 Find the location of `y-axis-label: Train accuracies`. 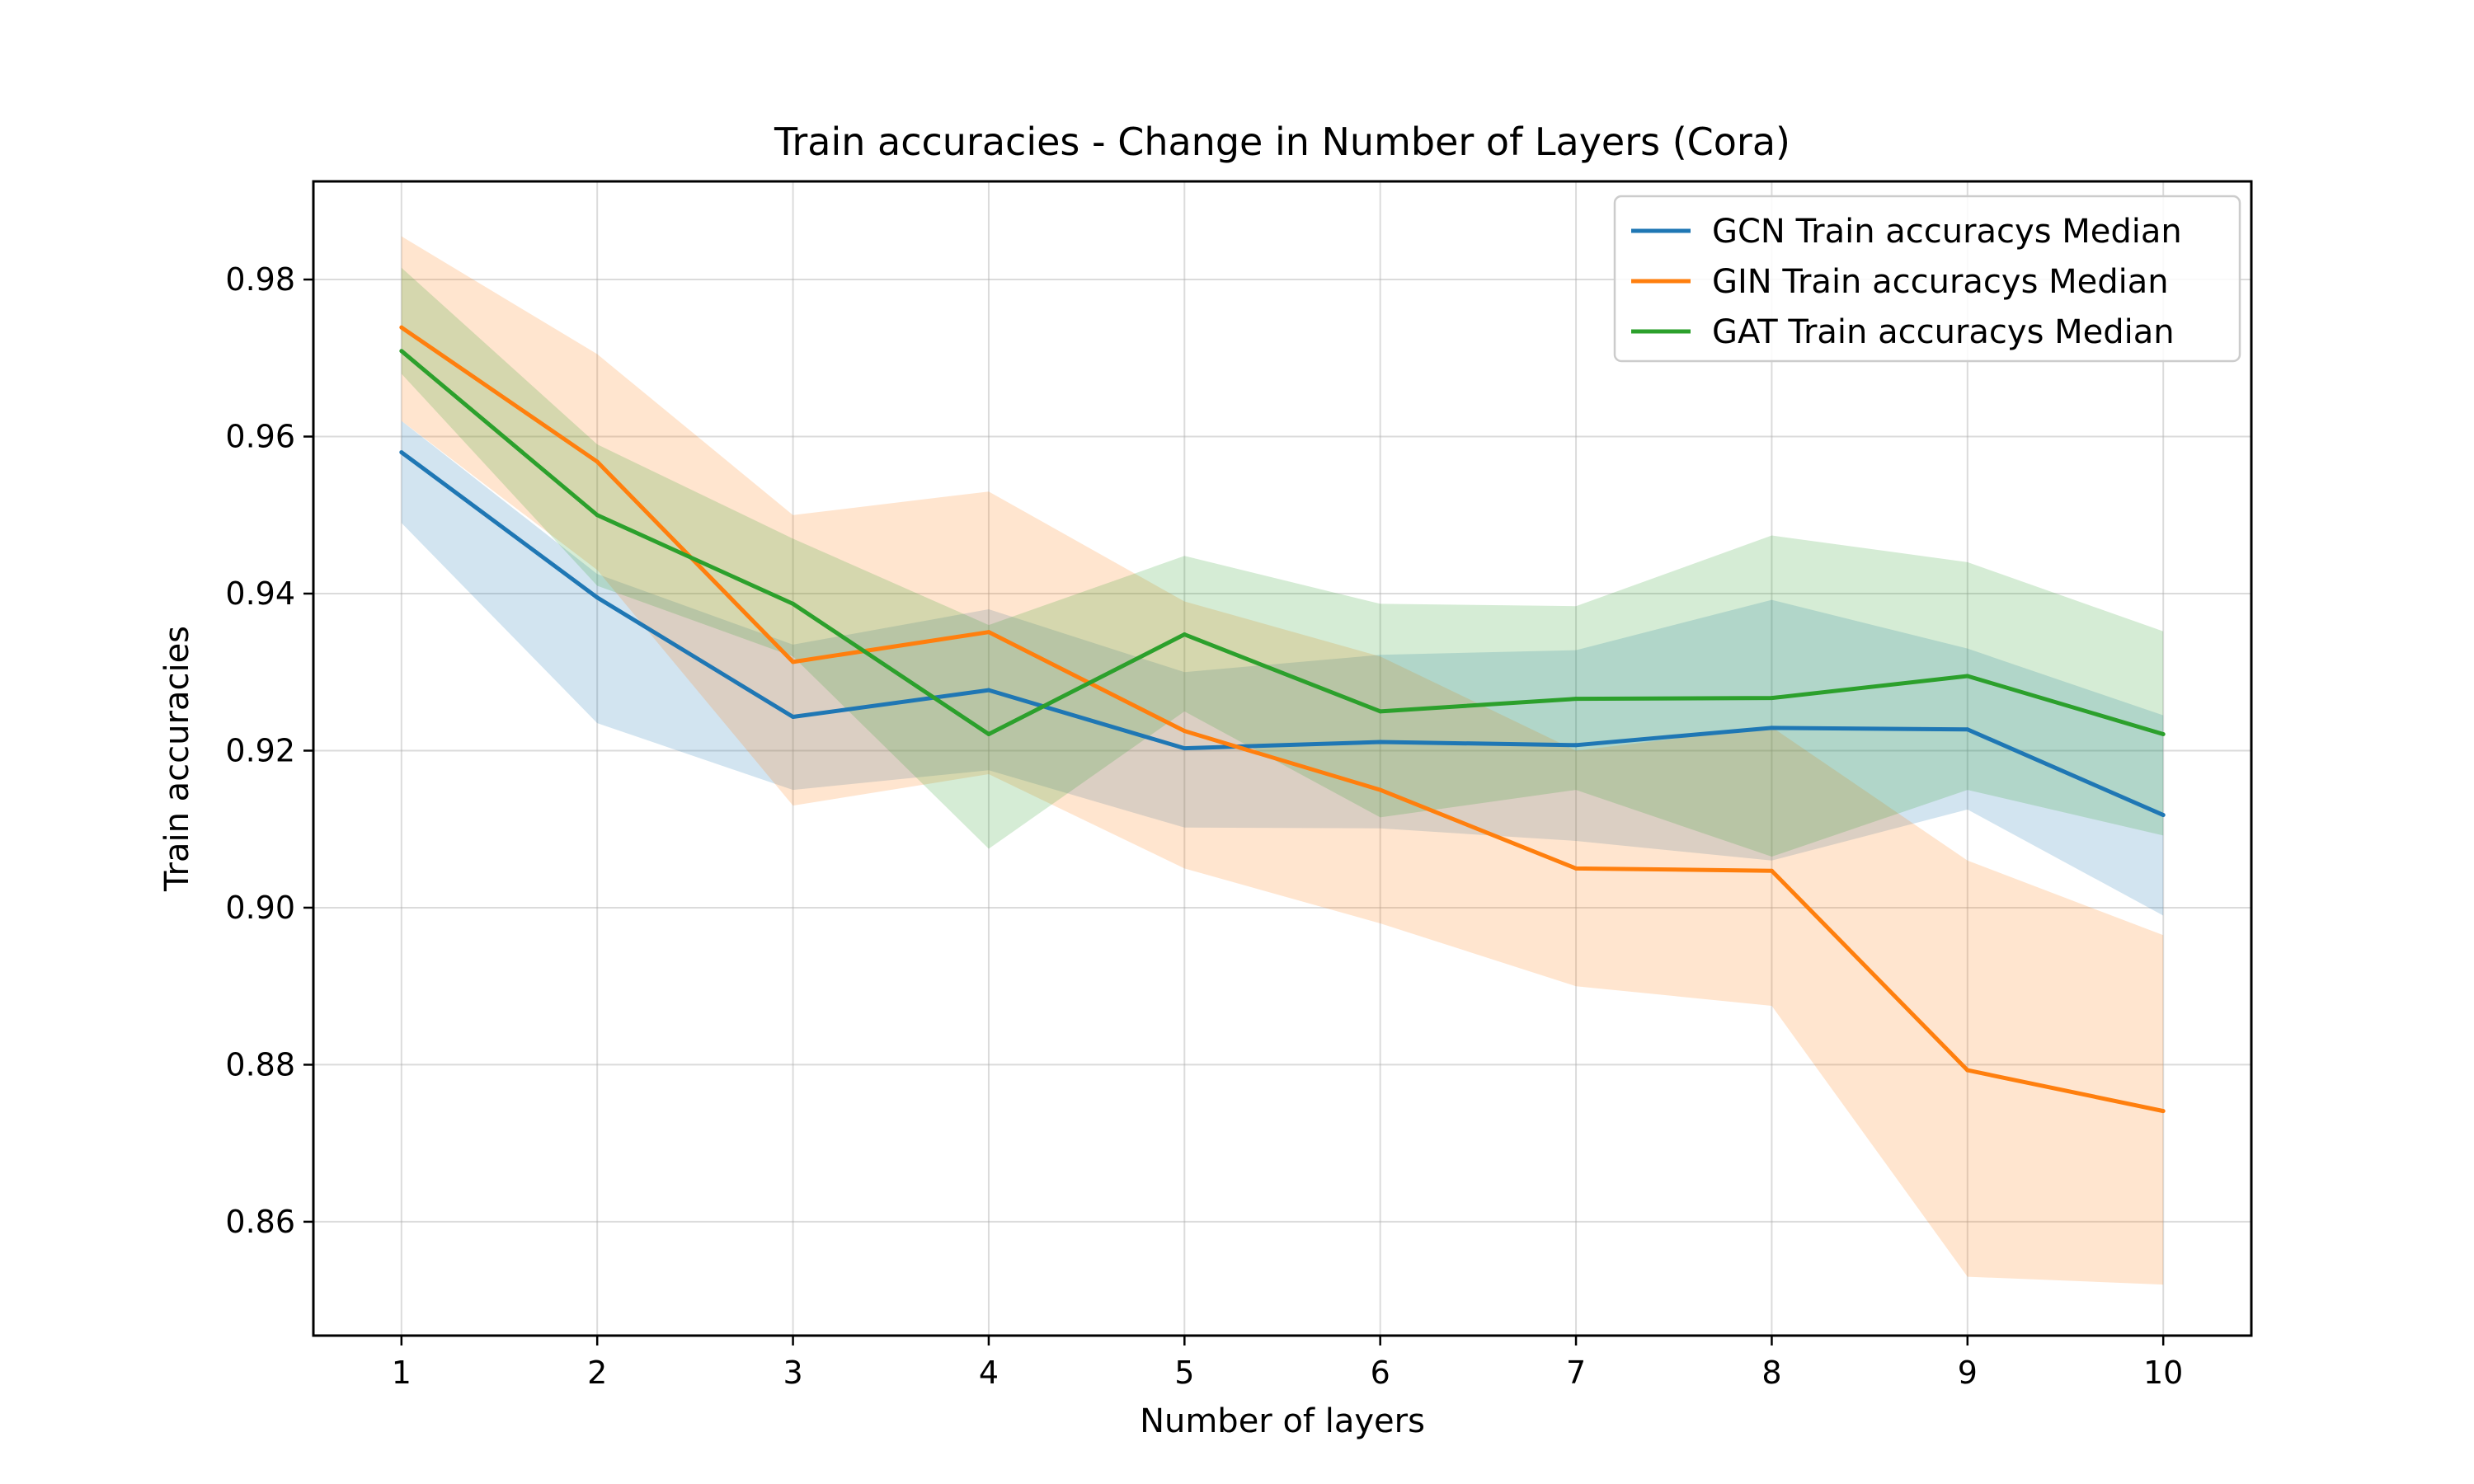

y-axis-label: Train accuracies is located at coordinates (177, 759).